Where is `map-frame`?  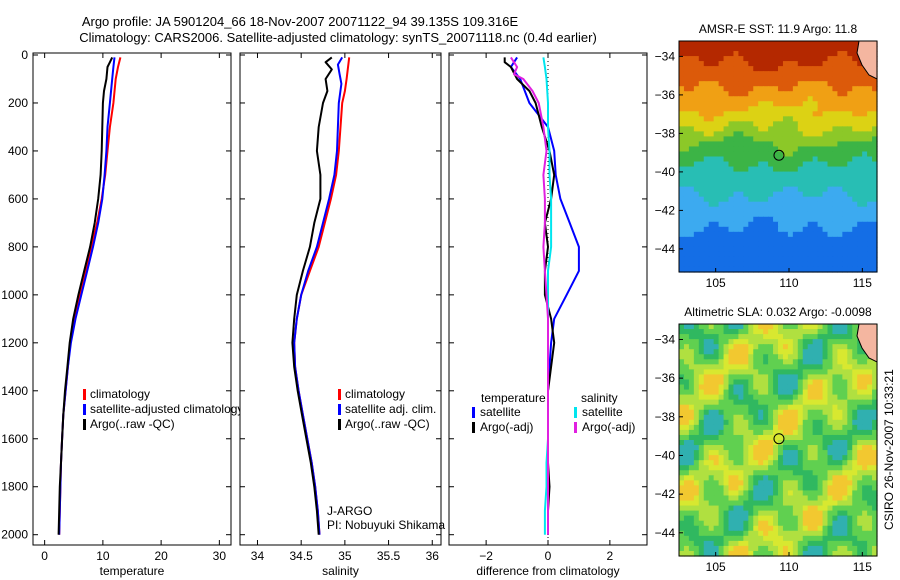 map-frame is located at coordinates (778, 440).